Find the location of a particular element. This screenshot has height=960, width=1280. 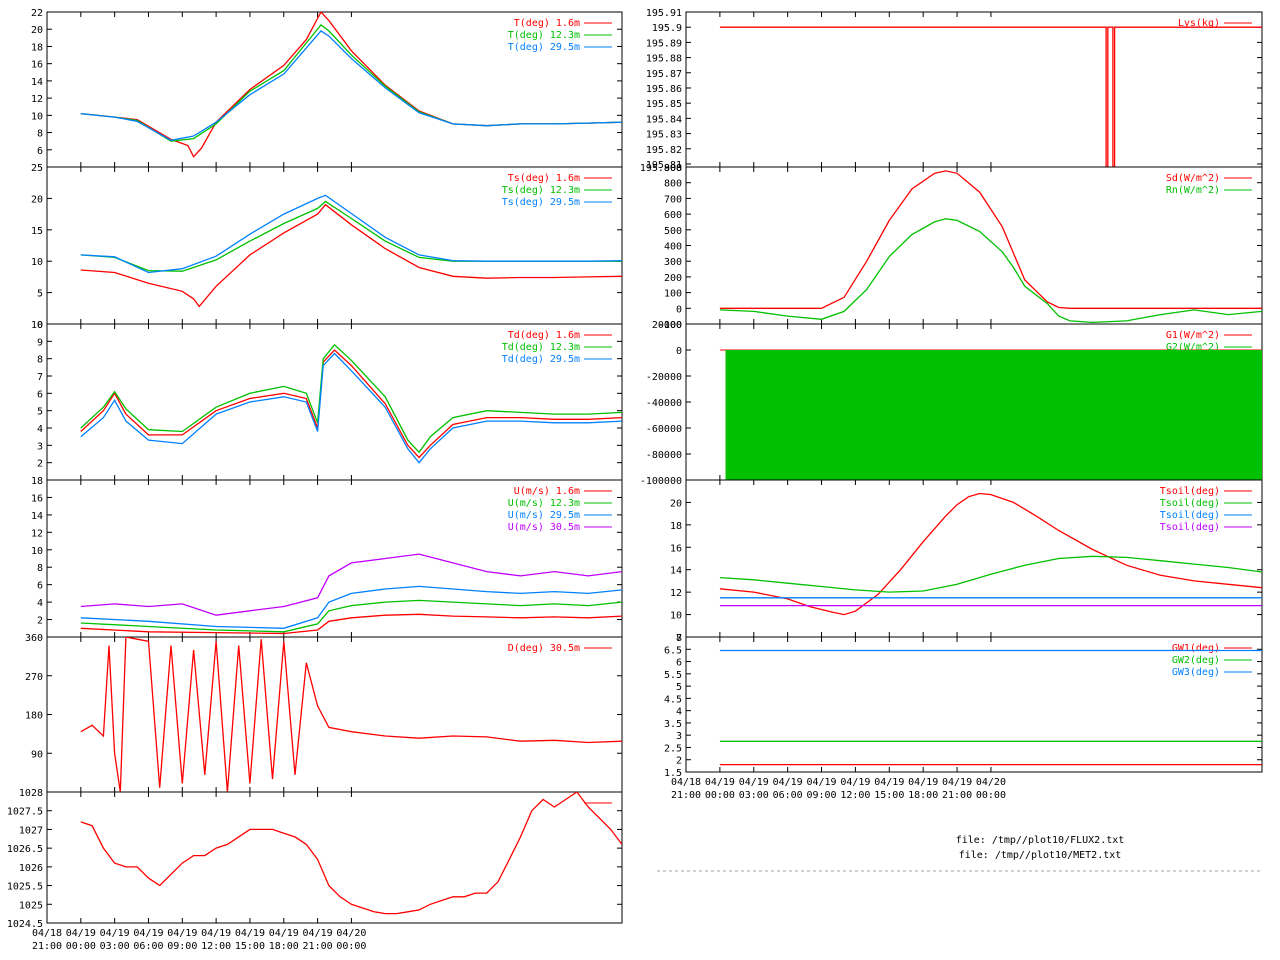

file-label-met: file: /tmp//plot10/MET2.txt is located at coordinates (1040, 855).